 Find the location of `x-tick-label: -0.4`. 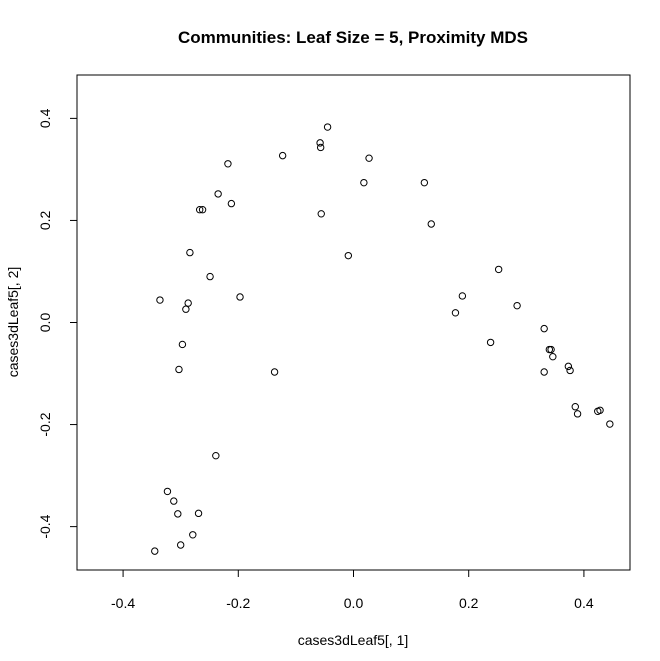

x-tick-label: -0.4 is located at coordinates (123, 603).